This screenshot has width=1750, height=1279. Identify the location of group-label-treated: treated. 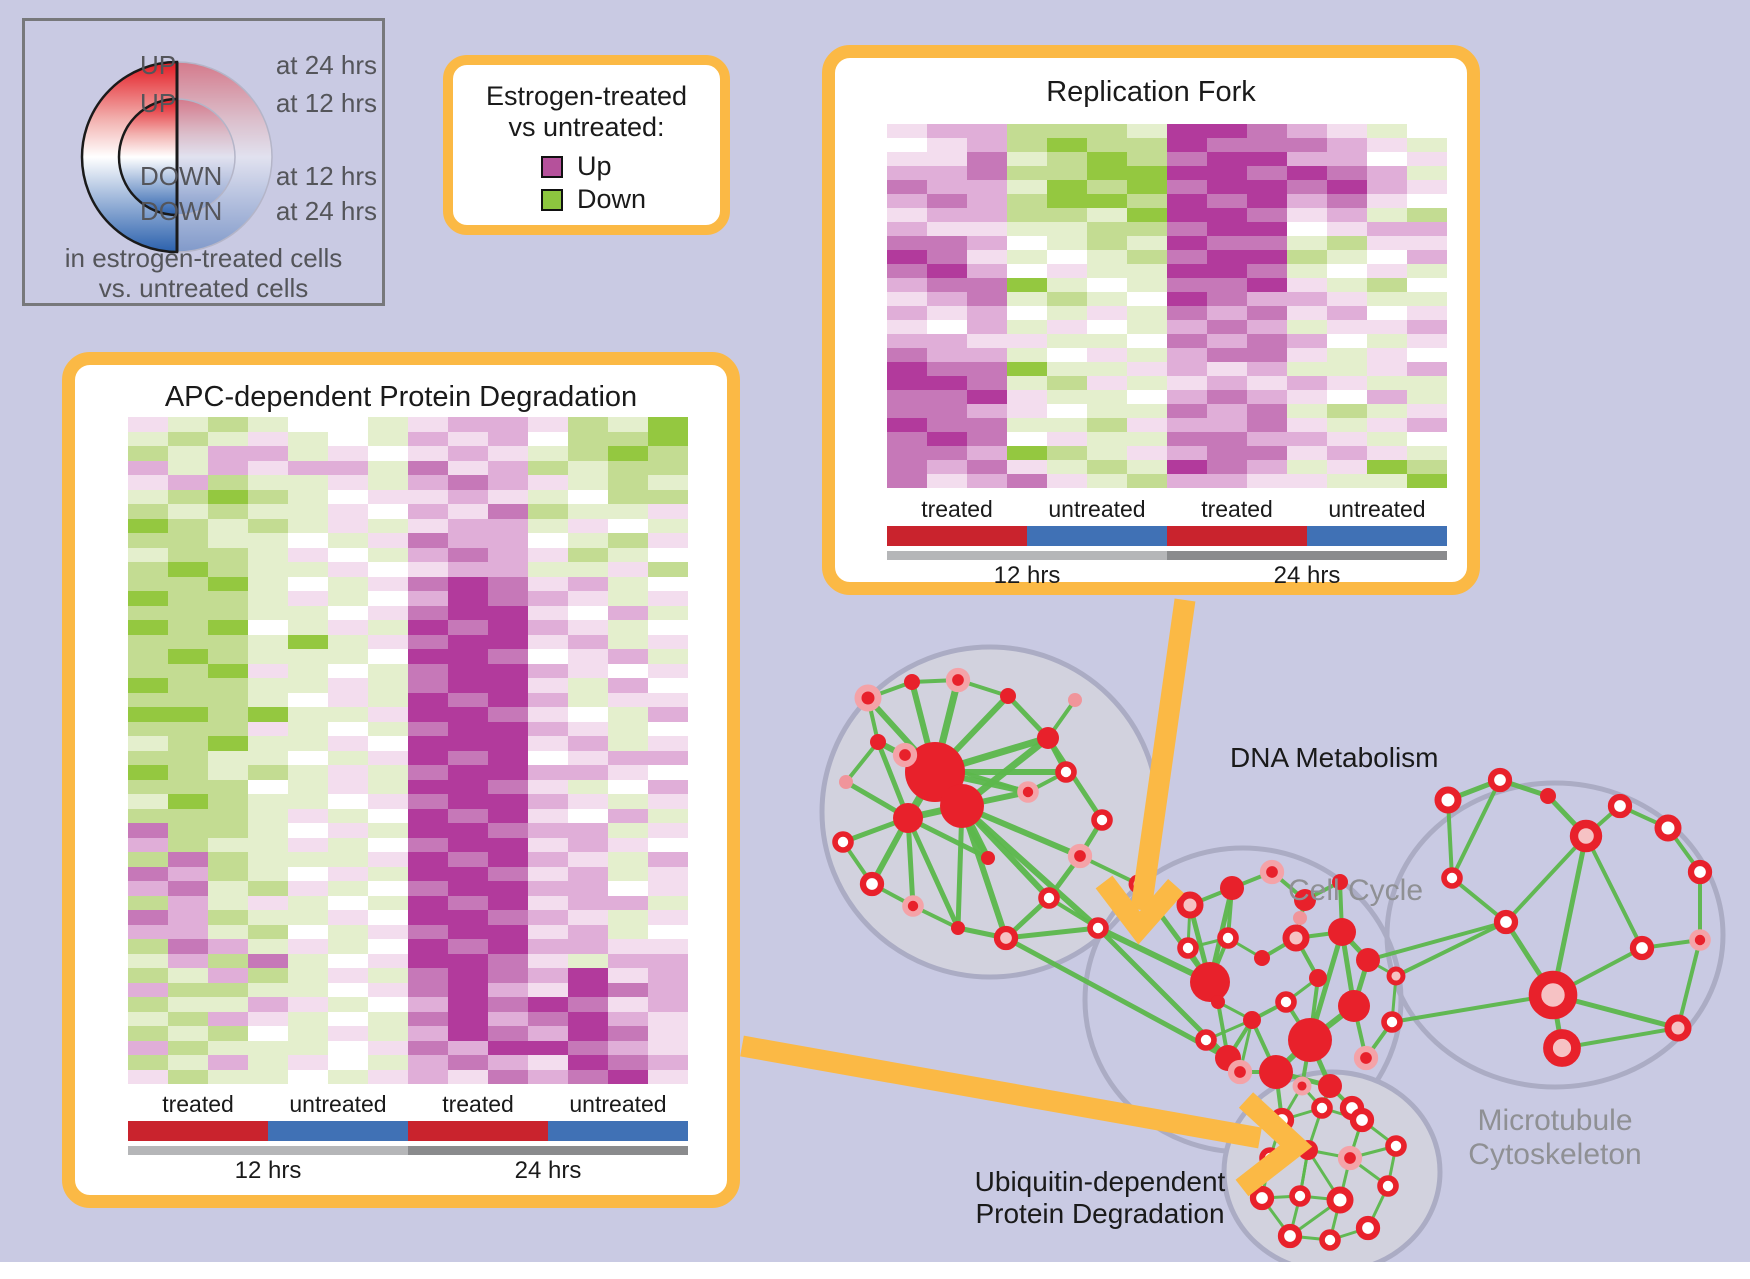
(1237, 509).